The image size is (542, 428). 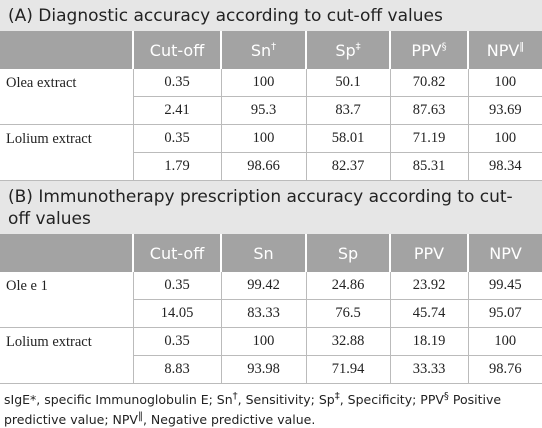 I want to click on data-row: Lolium extract 0.35 100 58.01 71.19 100, so click(x=271, y=152).